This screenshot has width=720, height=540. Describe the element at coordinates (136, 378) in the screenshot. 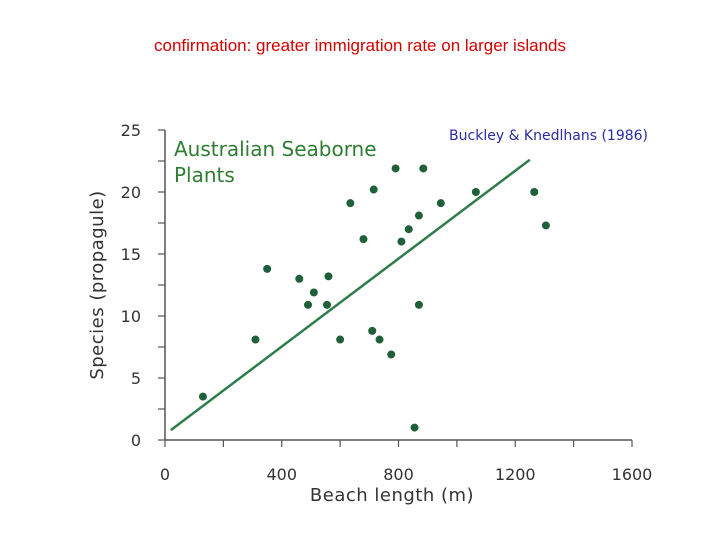

I see `y-tick-label: 5` at that location.